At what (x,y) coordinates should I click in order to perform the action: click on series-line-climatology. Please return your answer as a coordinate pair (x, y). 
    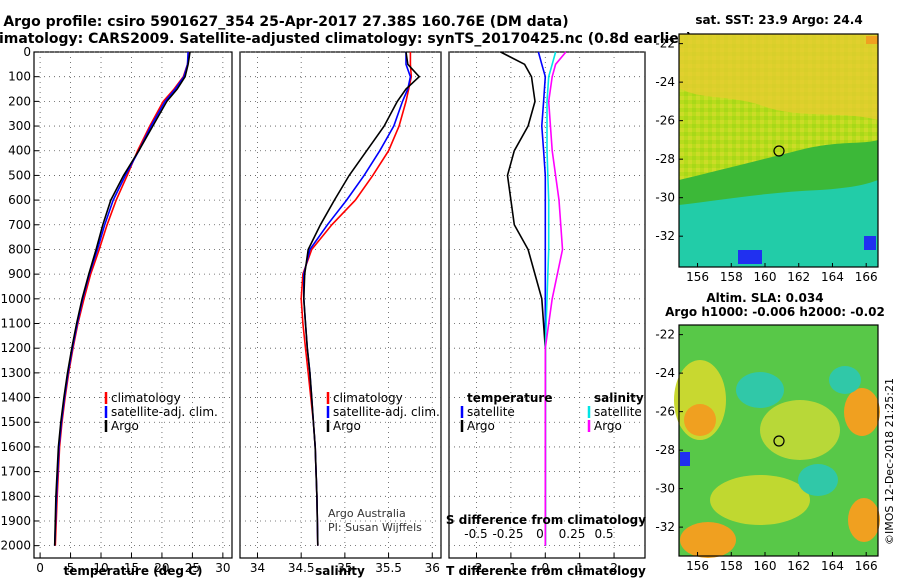
    Looking at the image, I should click on (356, 299).